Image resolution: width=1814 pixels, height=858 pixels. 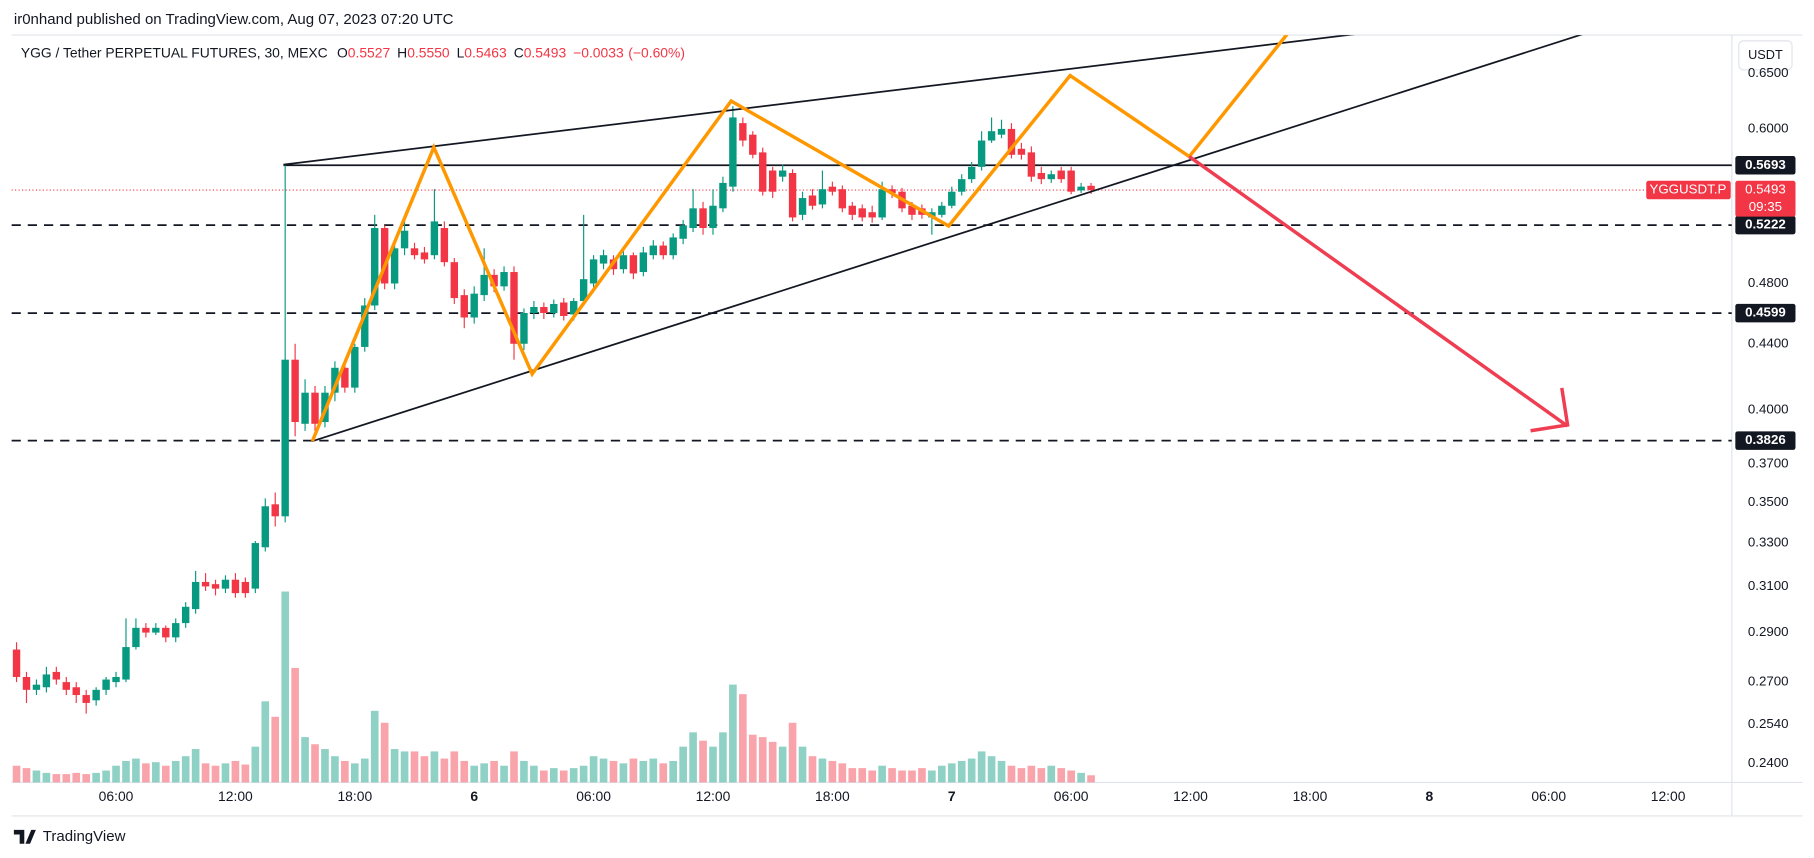 I want to click on legend-change: −0.0033, so click(x=598, y=52).